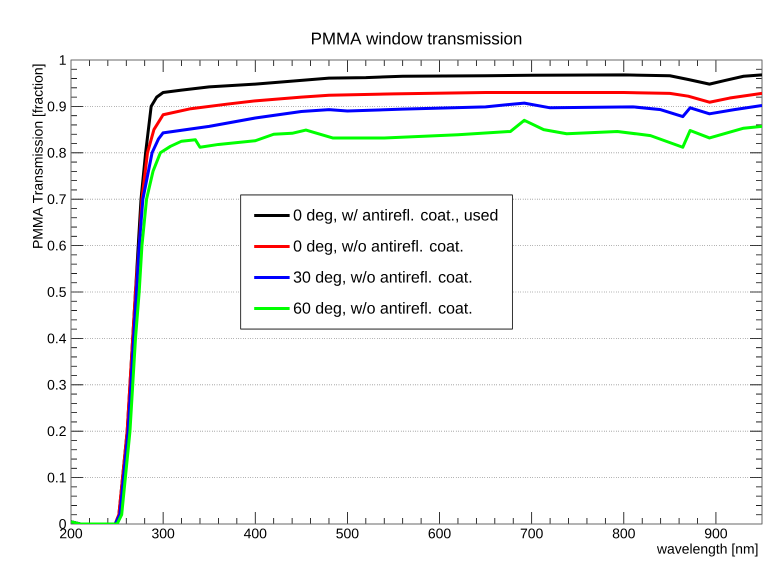  Describe the element at coordinates (63, 60) in the screenshot. I see `y-tick-label: 1` at that location.